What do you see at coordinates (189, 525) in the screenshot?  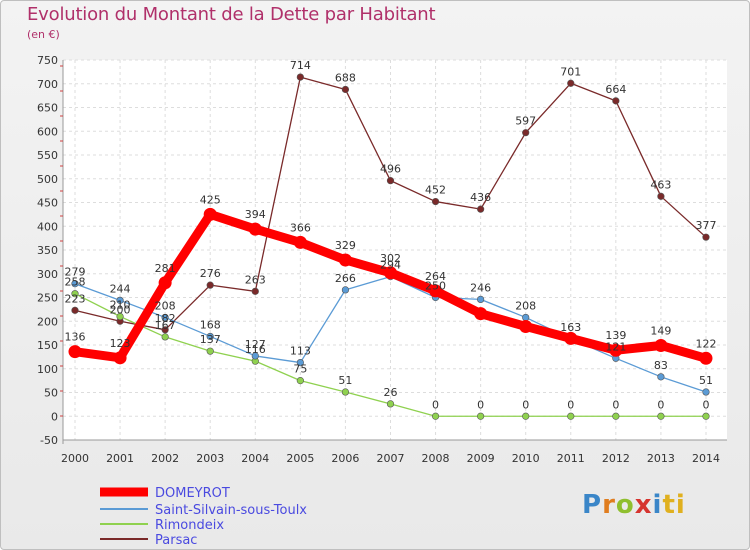 I see `legend-label: Rimondeix` at bounding box center [189, 525].